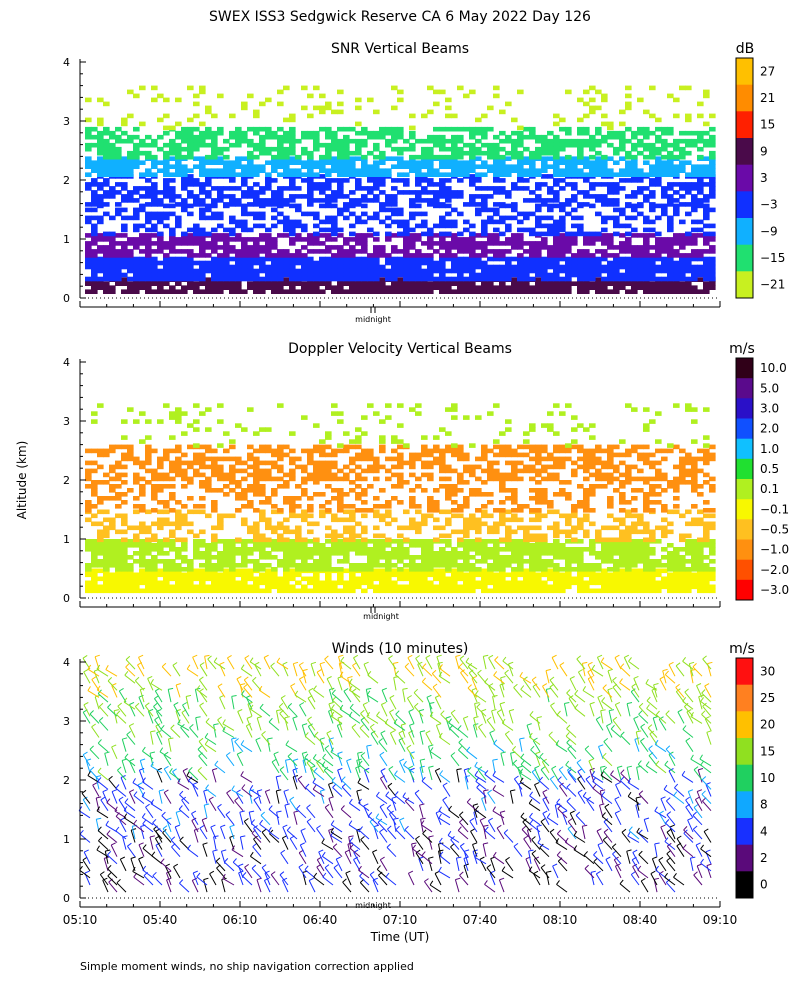 The height and width of the screenshot is (1000, 800). What do you see at coordinates (80, 920) in the screenshot?
I see `x-tick-label: 05:10` at bounding box center [80, 920].